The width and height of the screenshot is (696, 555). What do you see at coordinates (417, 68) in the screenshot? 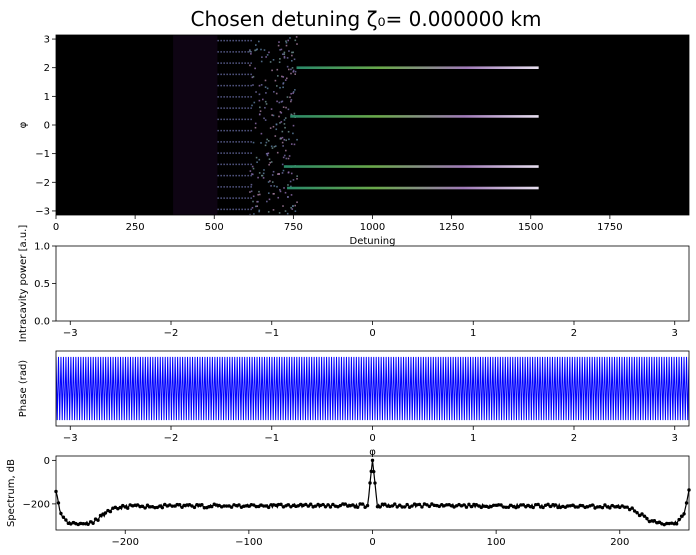
I see `soliton-line` at bounding box center [417, 68].